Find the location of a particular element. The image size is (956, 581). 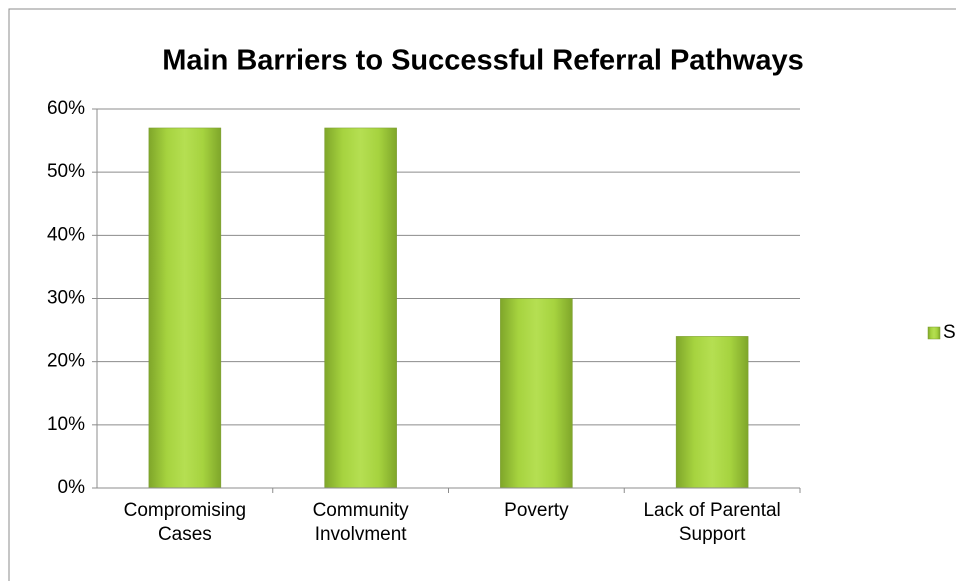

y-tick-label: 50% is located at coordinates (66, 171).